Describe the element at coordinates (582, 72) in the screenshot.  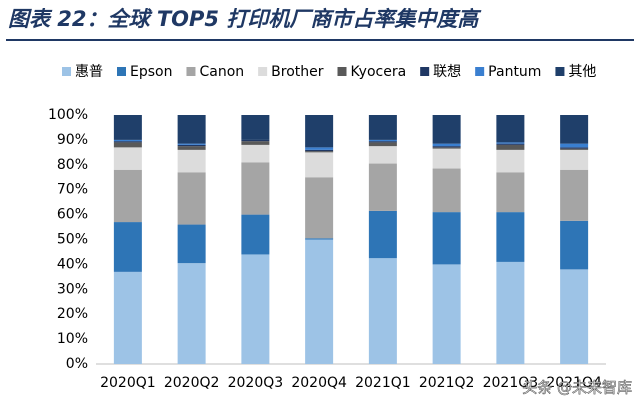
I see `legend-label: 其他` at that location.